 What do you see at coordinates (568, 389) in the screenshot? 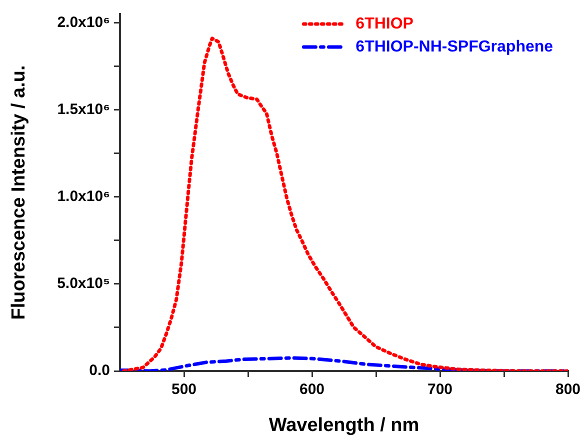
I see `x-tick-label: 800` at bounding box center [568, 389].